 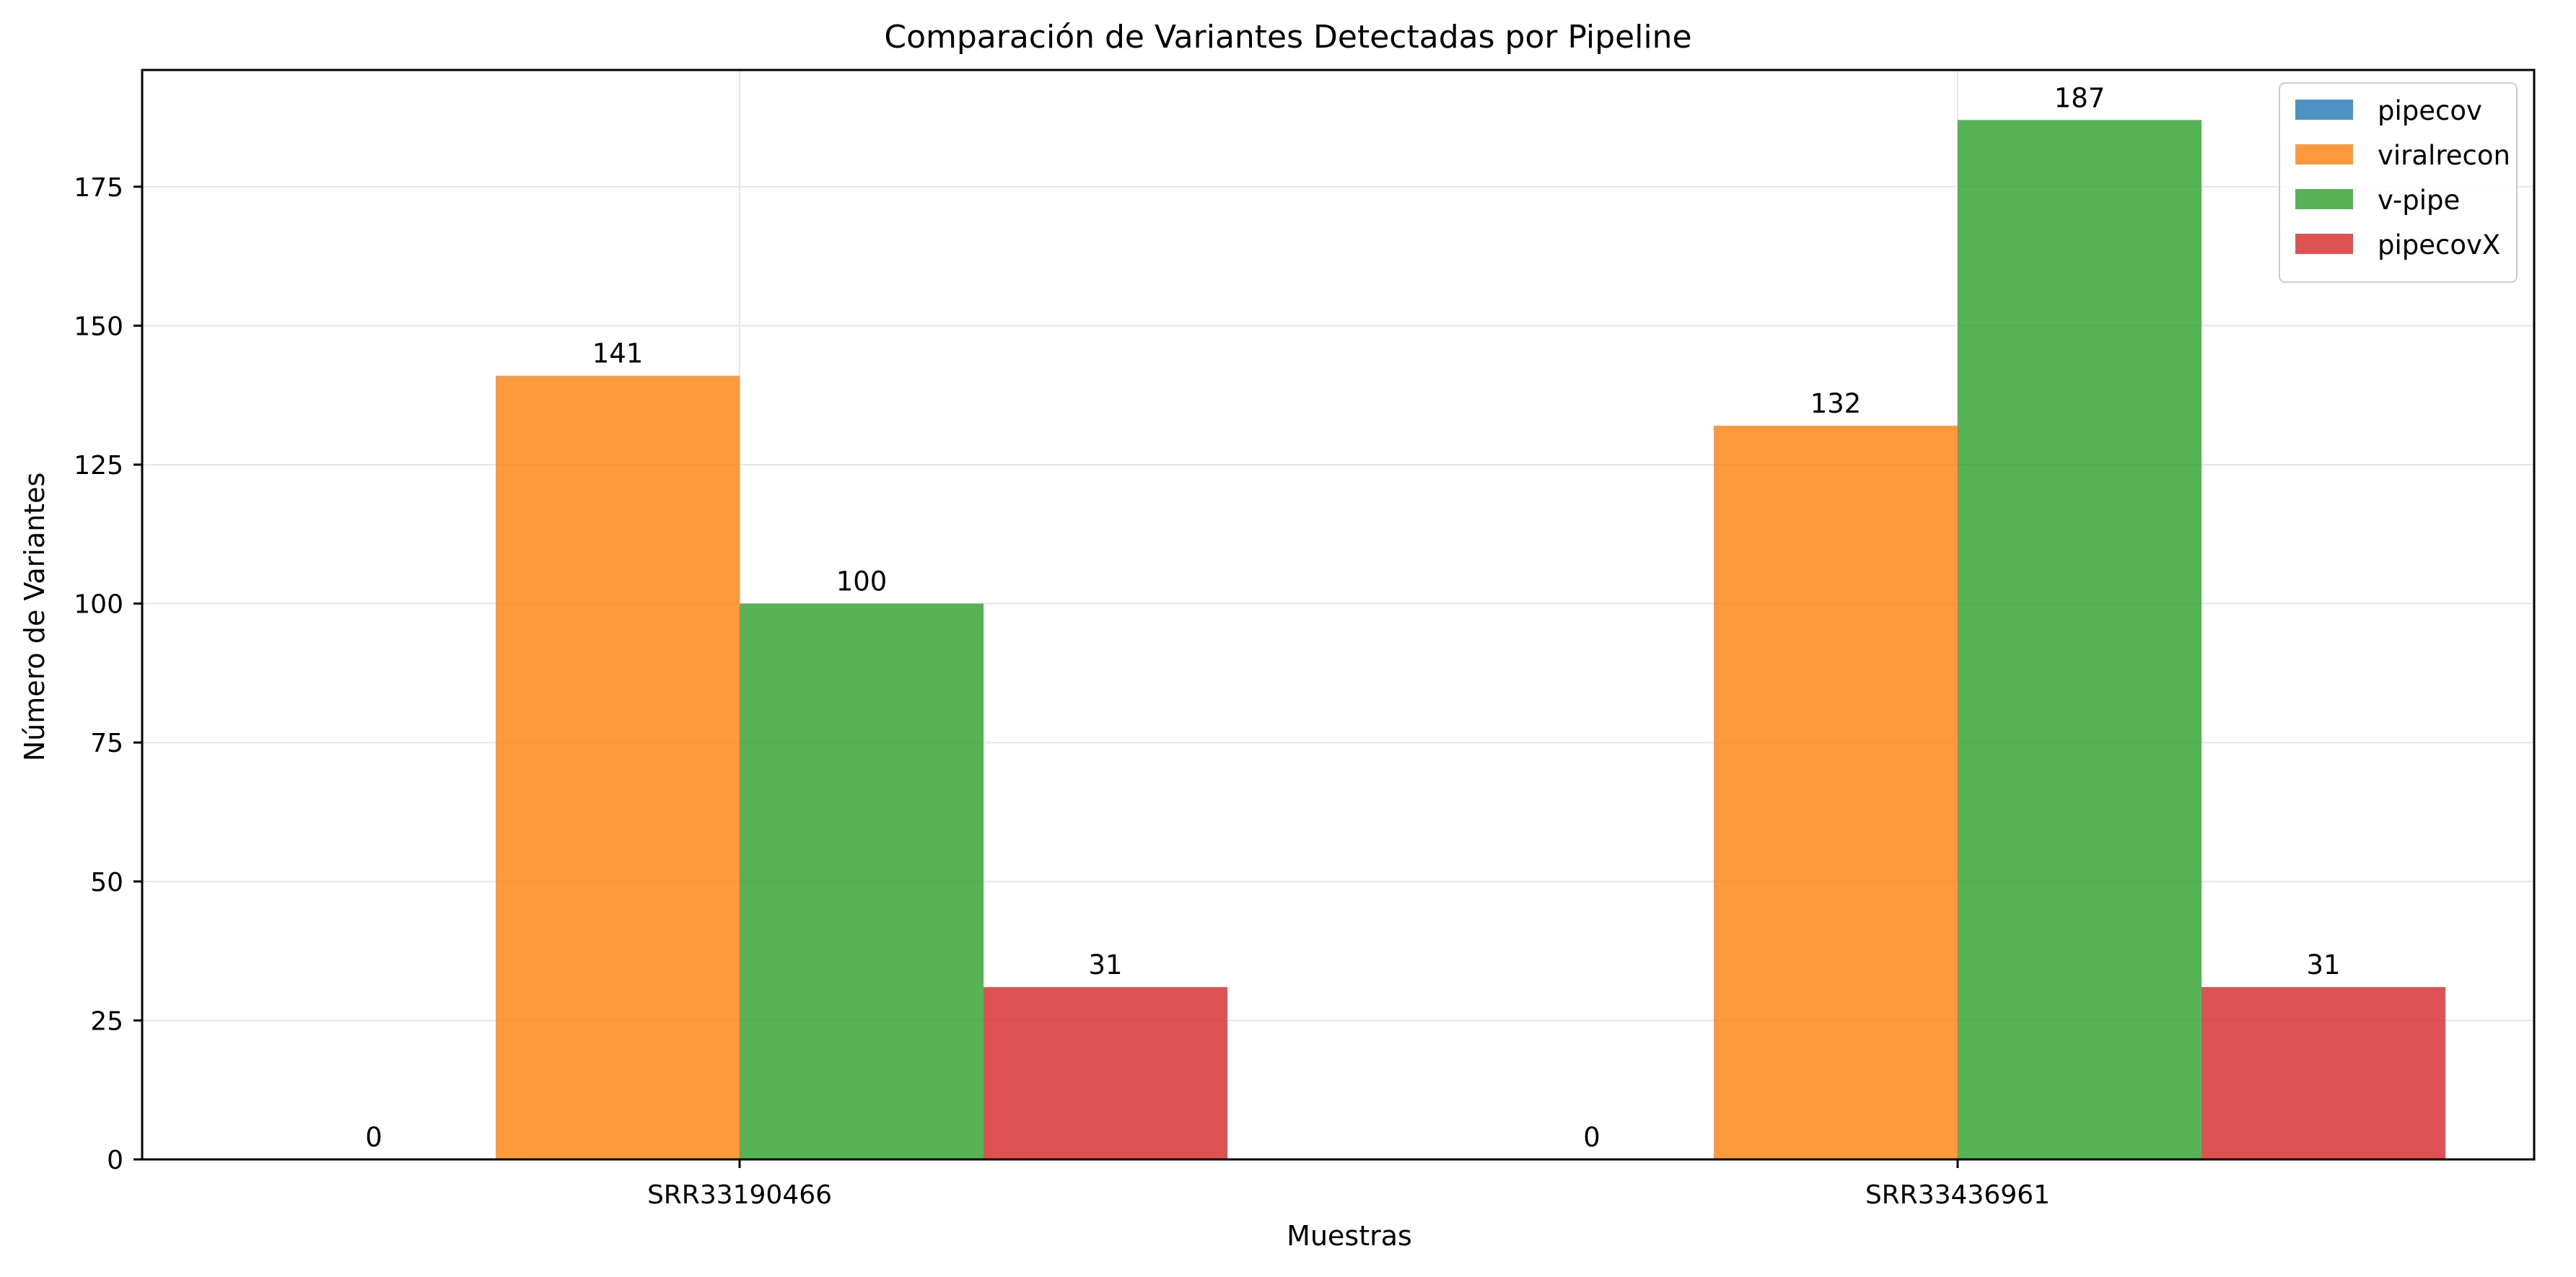 What do you see at coordinates (115, 1161) in the screenshot?
I see `y-tick-label: 0` at bounding box center [115, 1161].